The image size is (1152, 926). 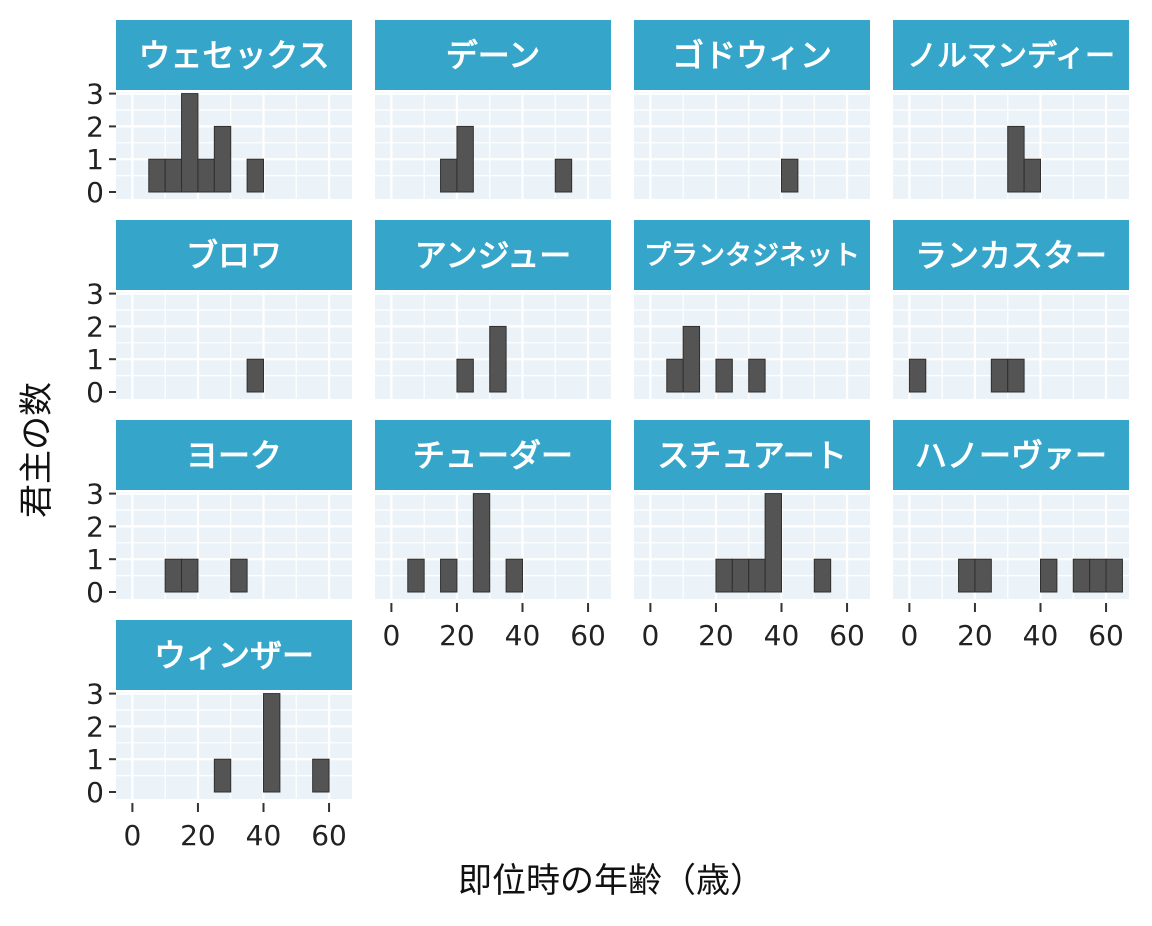 I want to click on facet-title: スチュアート, so click(x=751, y=456).